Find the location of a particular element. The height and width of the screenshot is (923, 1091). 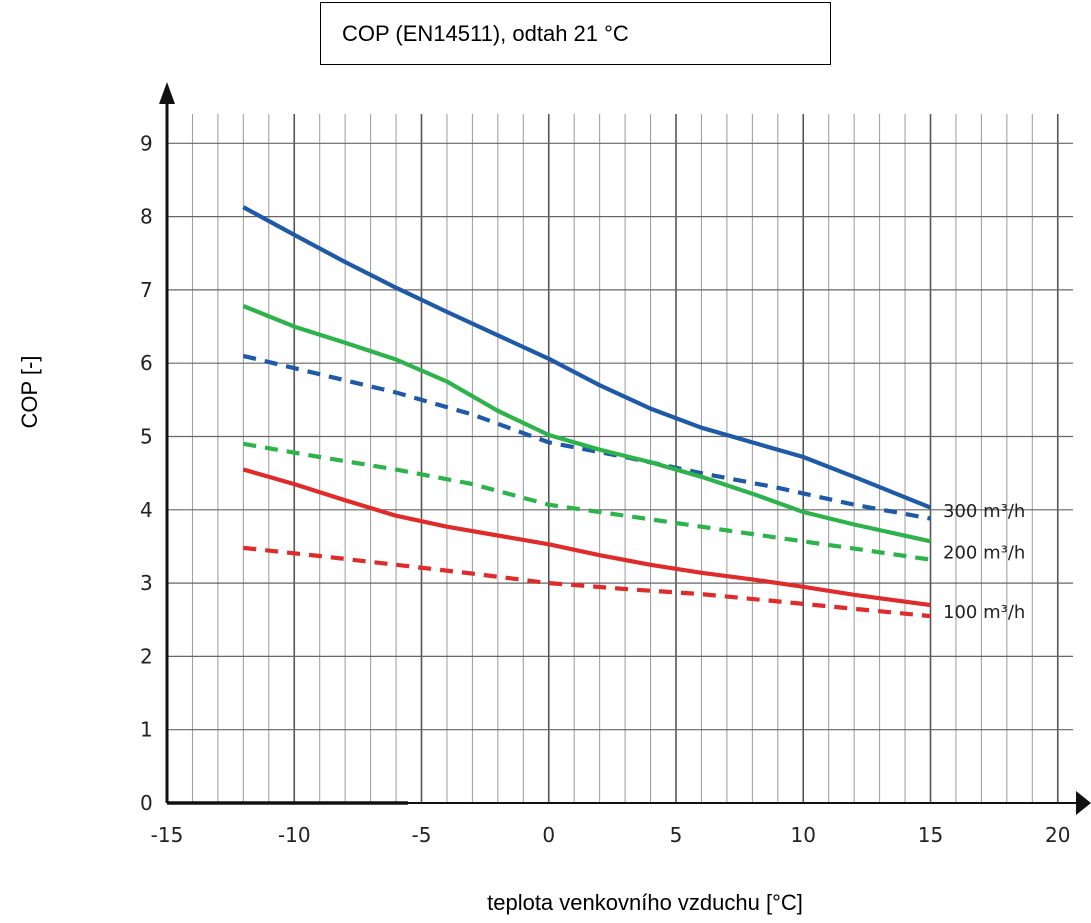

y-tick-label: 5 is located at coordinates (146, 437).